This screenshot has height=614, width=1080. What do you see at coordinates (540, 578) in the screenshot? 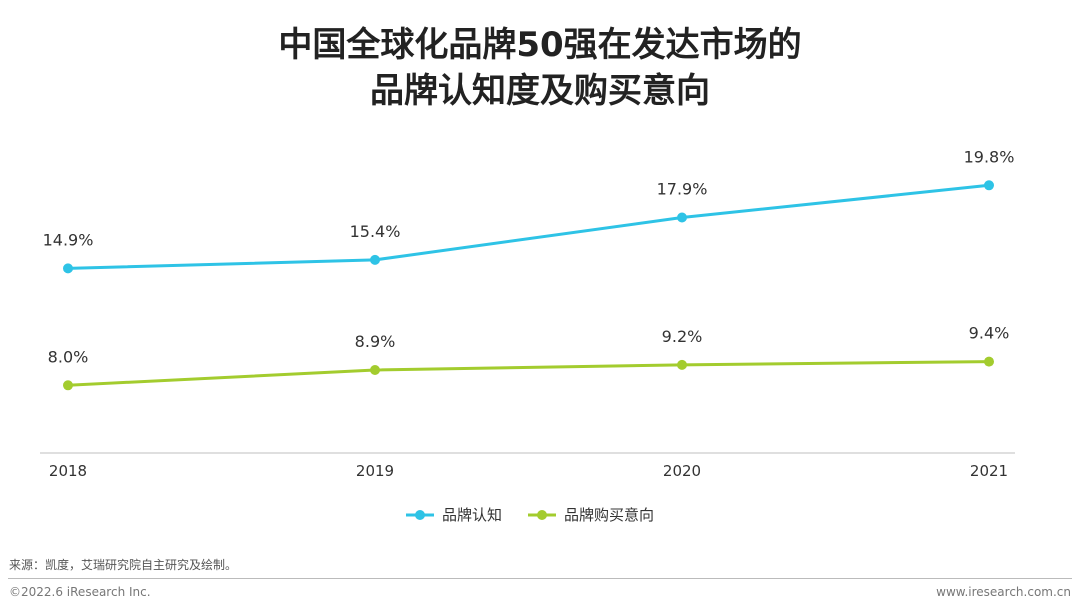
I see `footer-divider` at bounding box center [540, 578].